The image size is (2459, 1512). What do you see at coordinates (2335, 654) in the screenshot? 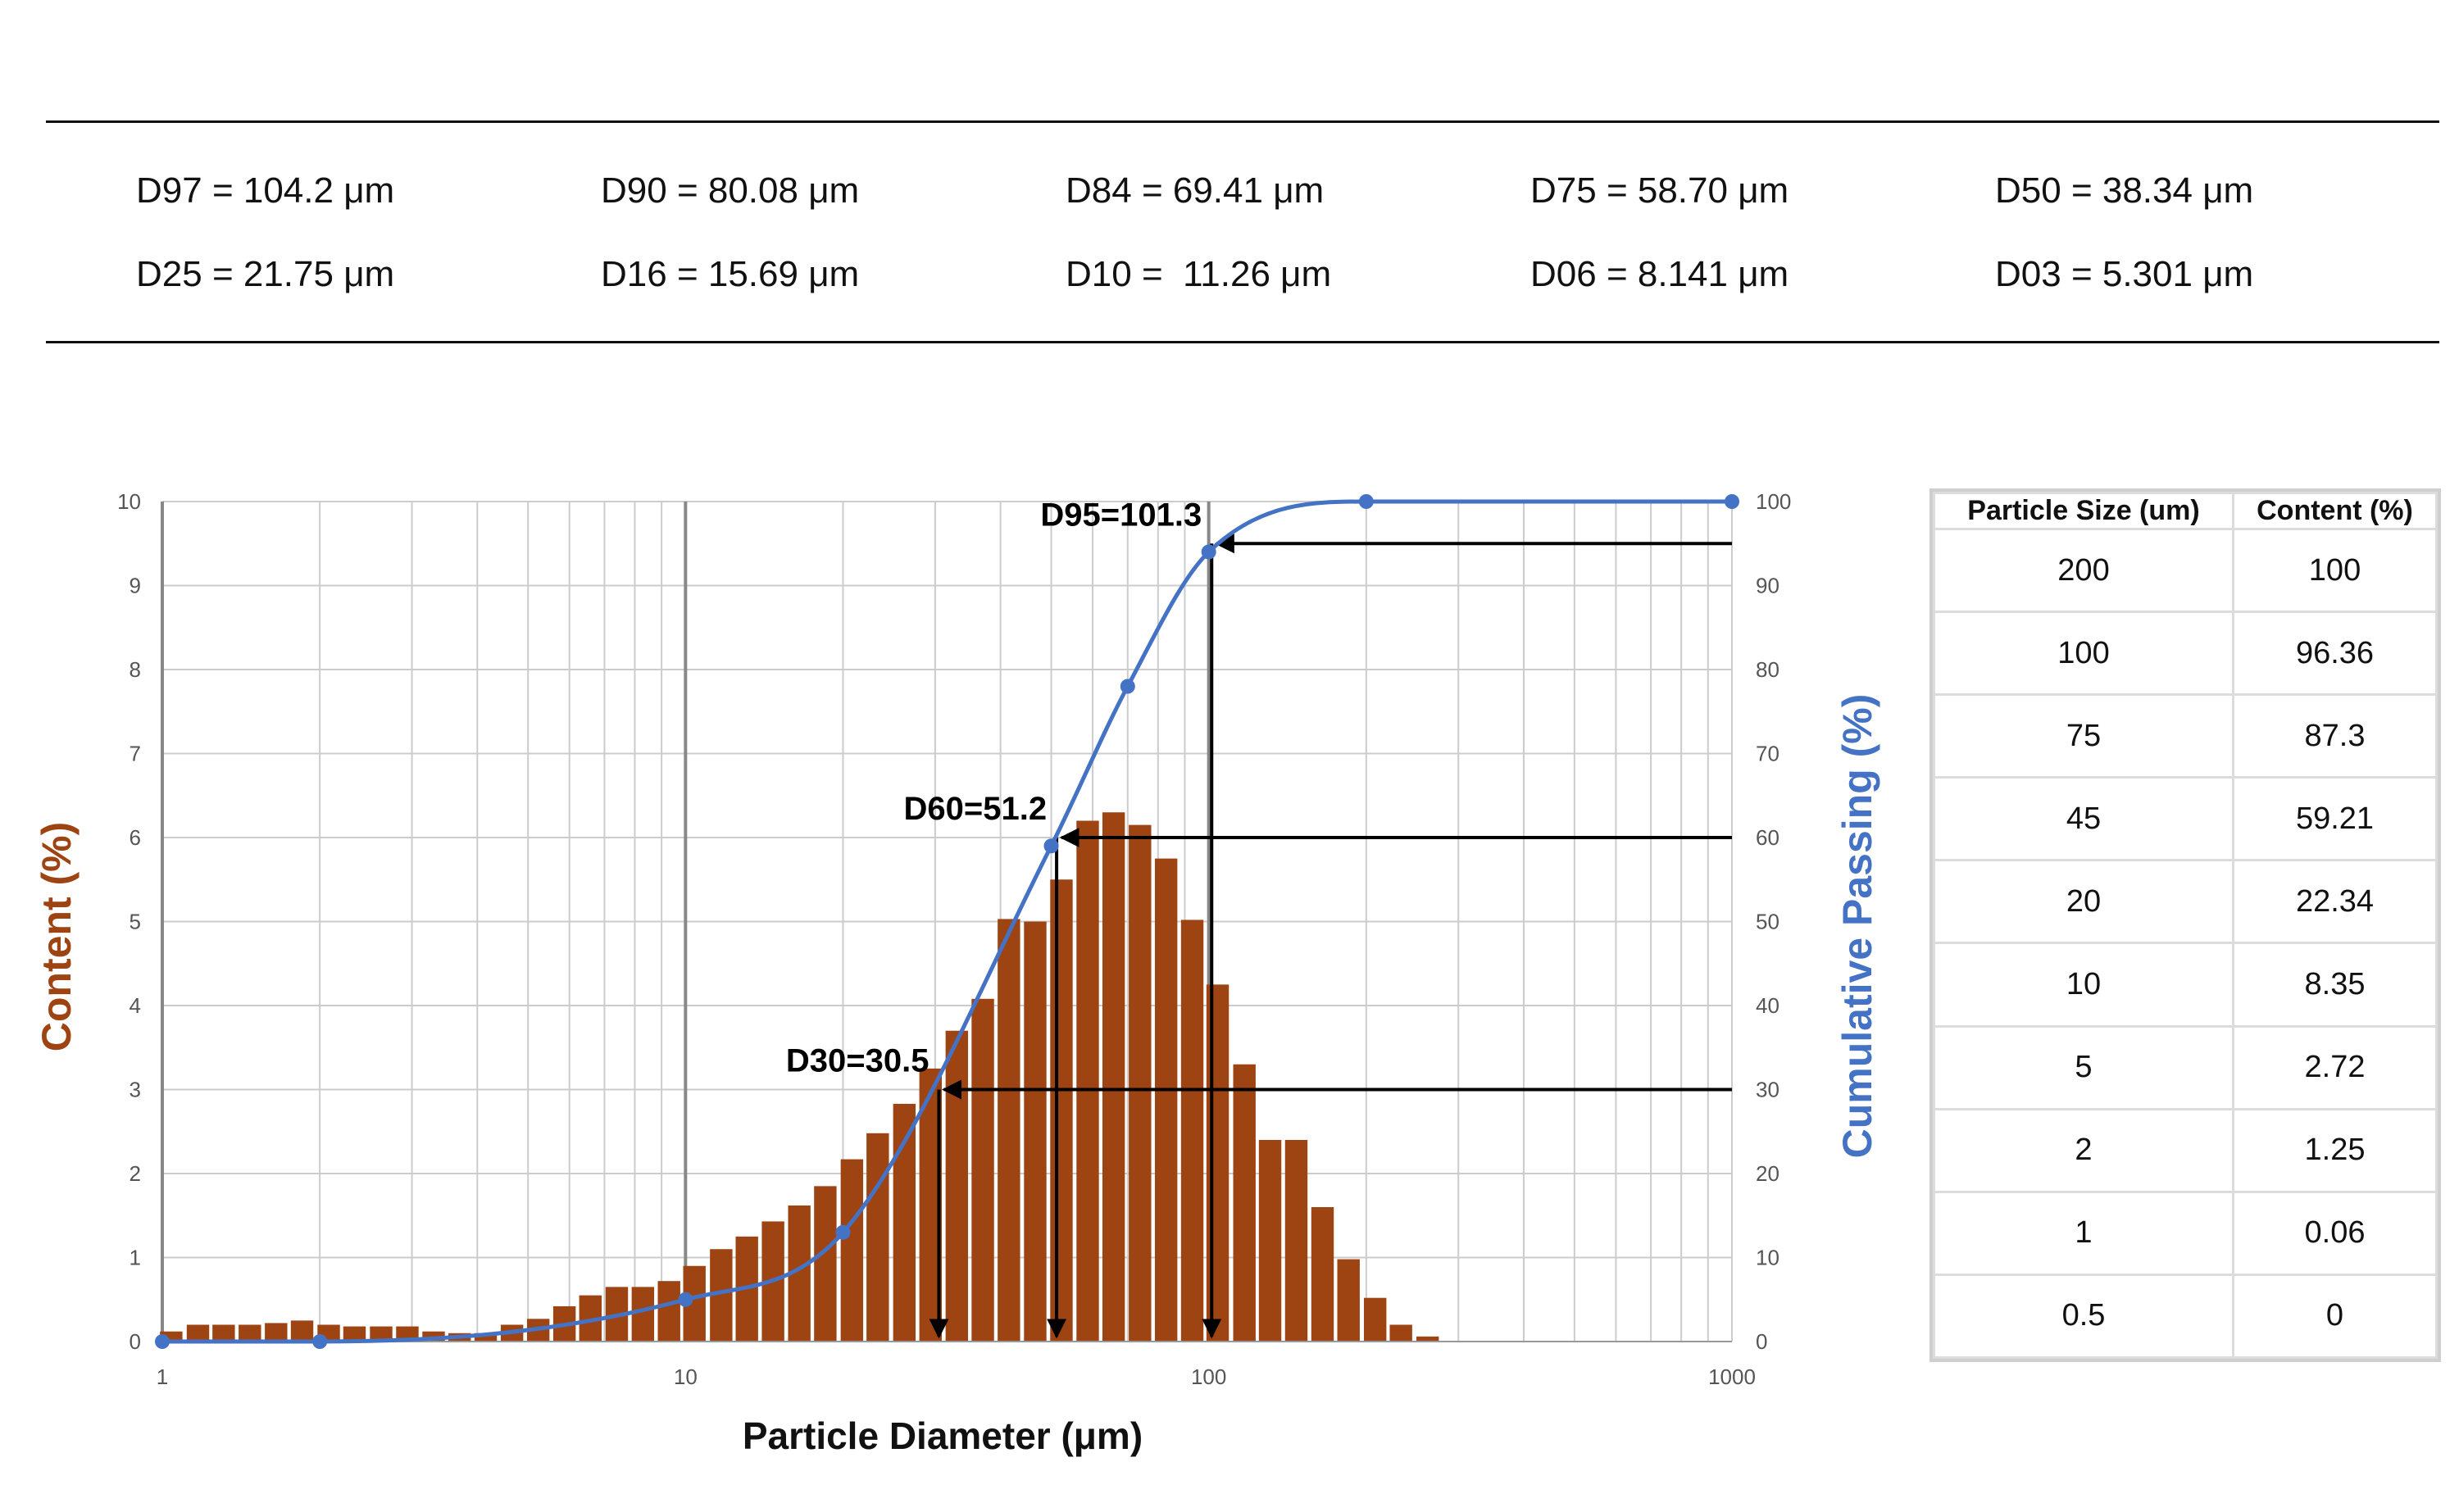
I see `cell-content: 96.36` at bounding box center [2335, 654].